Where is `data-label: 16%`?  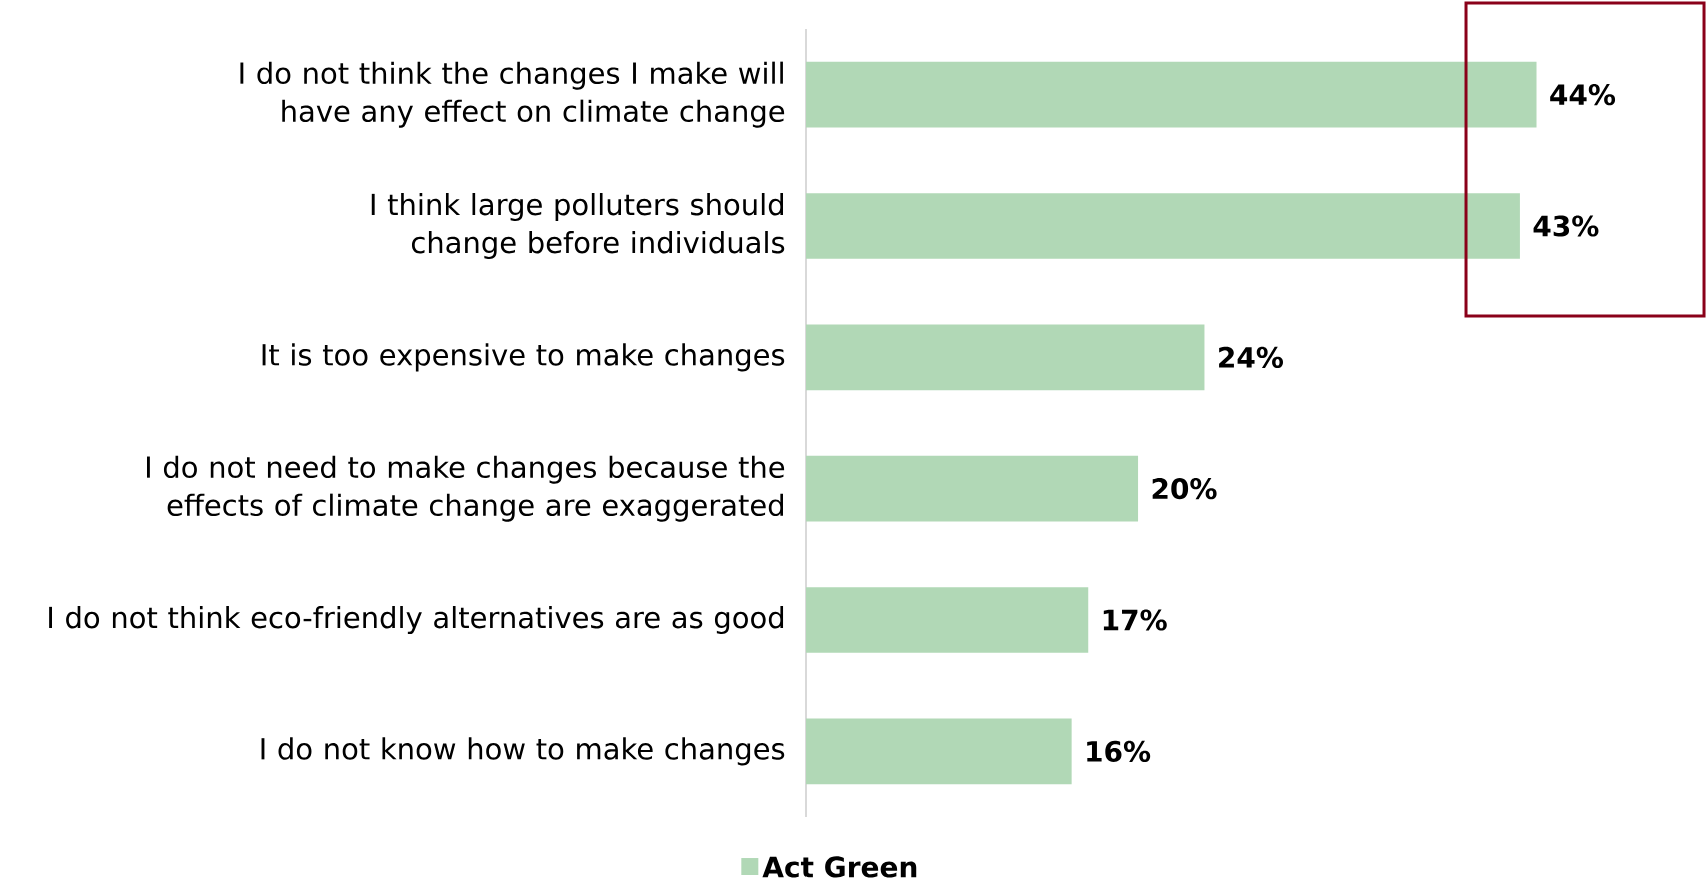
data-label: 16% is located at coordinates (1119, 751).